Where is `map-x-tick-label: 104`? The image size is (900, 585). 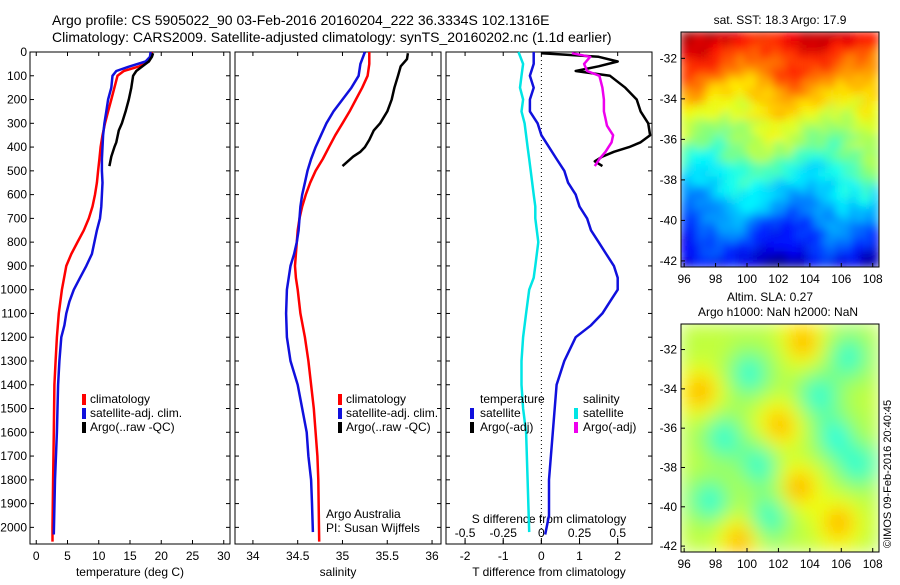
map-x-tick-label: 104 is located at coordinates (810, 279).